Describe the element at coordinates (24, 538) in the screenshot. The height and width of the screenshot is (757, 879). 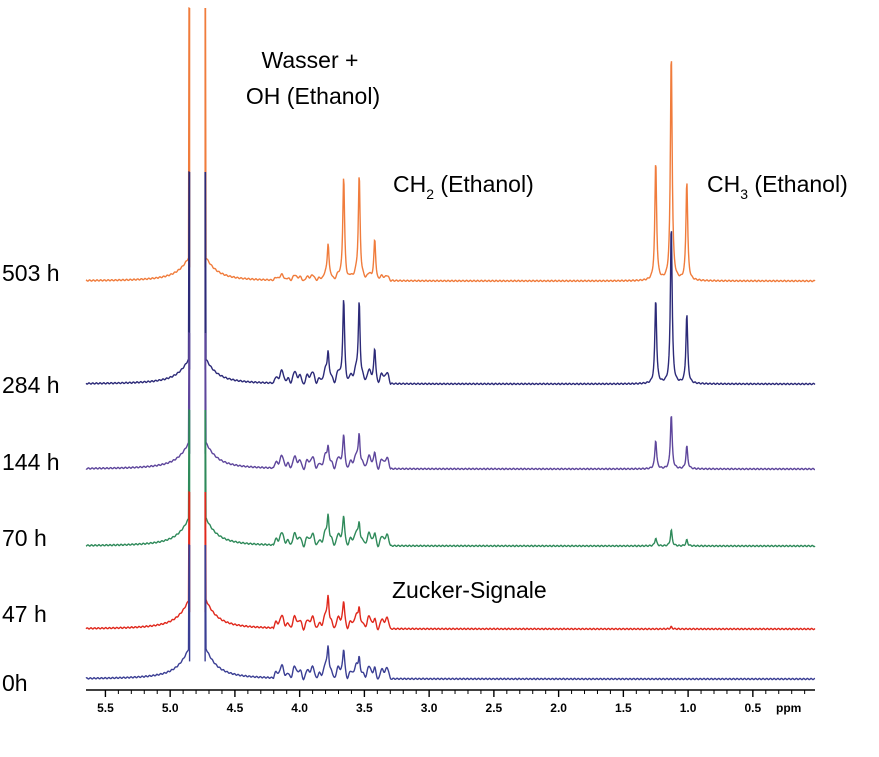
I see `series-label: 70 h` at that location.